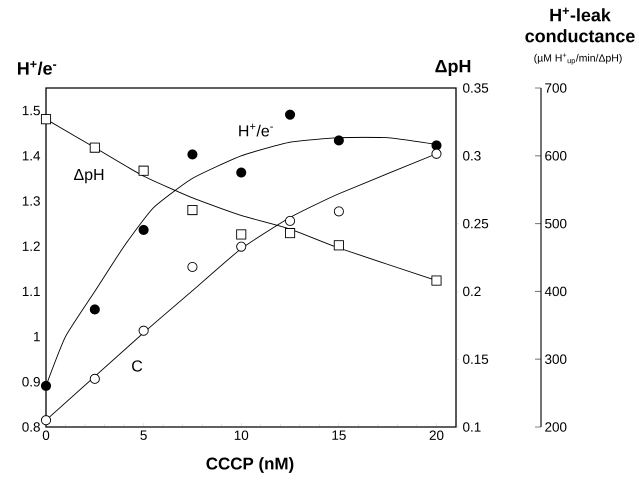 The height and width of the screenshot is (492, 639). Describe the element at coordinates (31, 427) in the screenshot. I see `y-tick-label: 0.8` at that location.